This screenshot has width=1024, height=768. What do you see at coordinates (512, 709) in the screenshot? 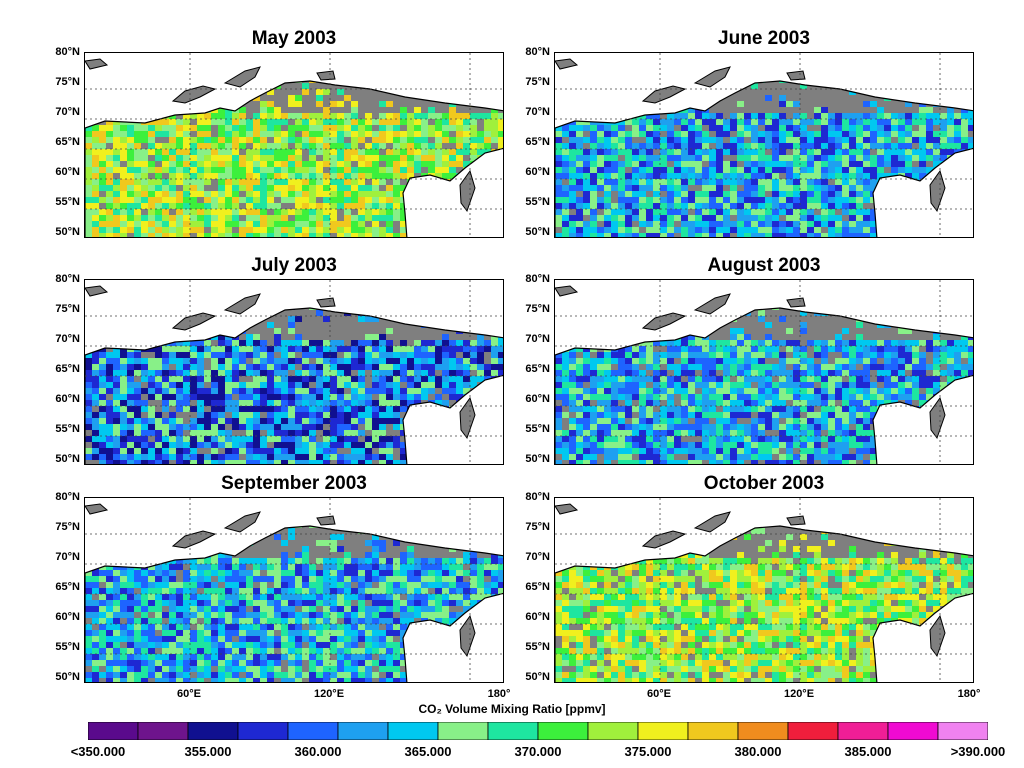
I see `colorbar-title: CO₂ Volume Mixing Ratio [ppmv]` at bounding box center [512, 709].